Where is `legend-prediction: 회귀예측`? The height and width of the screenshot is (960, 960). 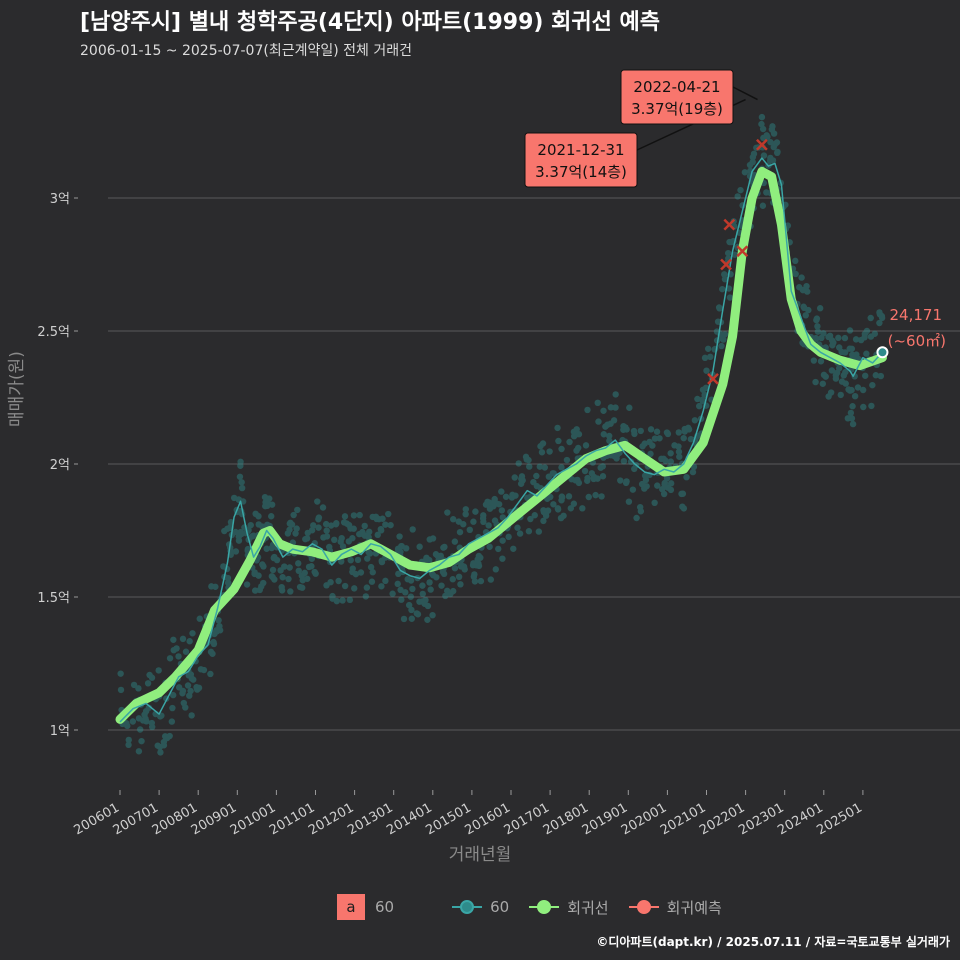 legend-prediction: 회귀예측 is located at coordinates (675, 907).